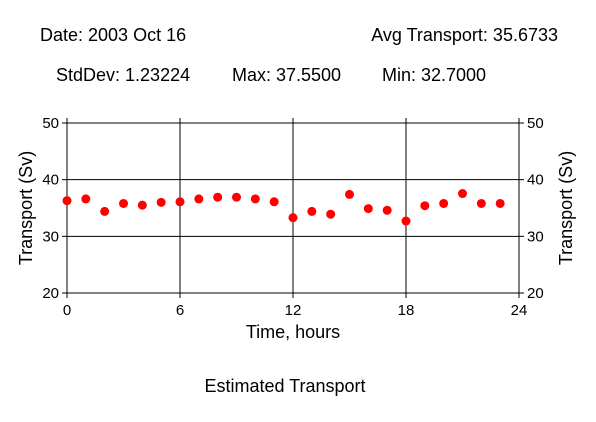 The height and width of the screenshot is (422, 596). I want to click on y-tick-label-right: 50, so click(535, 123).